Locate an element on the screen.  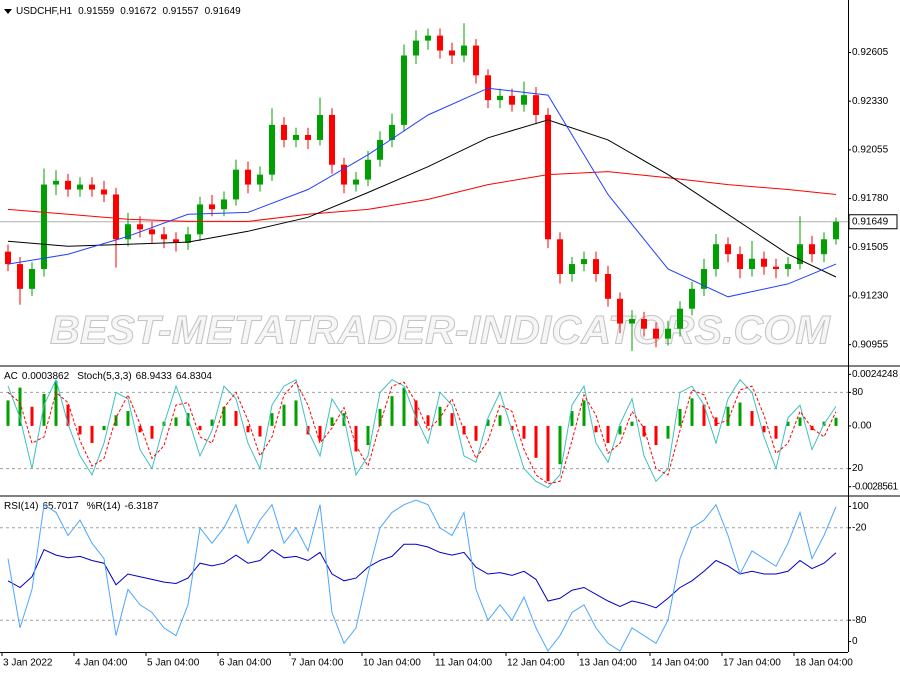
indicator-readout: 0.0003862 is located at coordinates (46, 376).